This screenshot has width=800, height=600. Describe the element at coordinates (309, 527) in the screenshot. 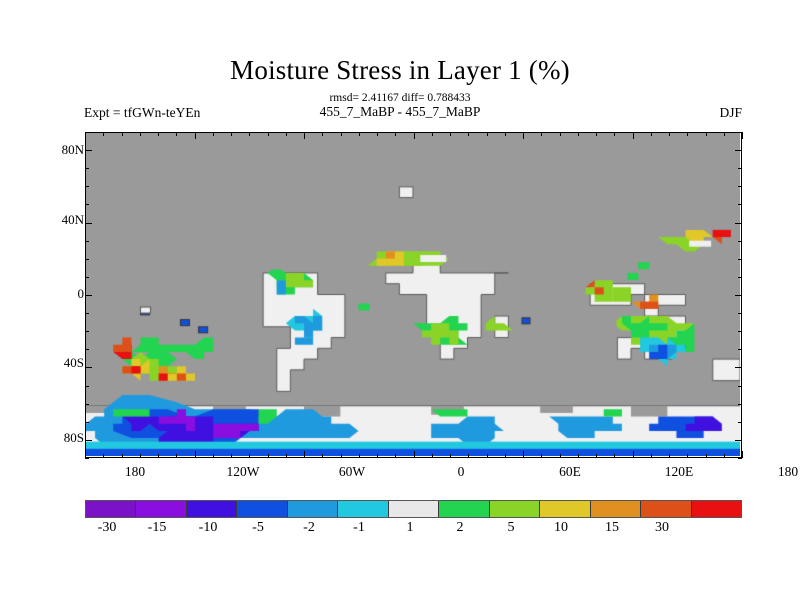

I see `colorbar-tick-label: -2` at that location.